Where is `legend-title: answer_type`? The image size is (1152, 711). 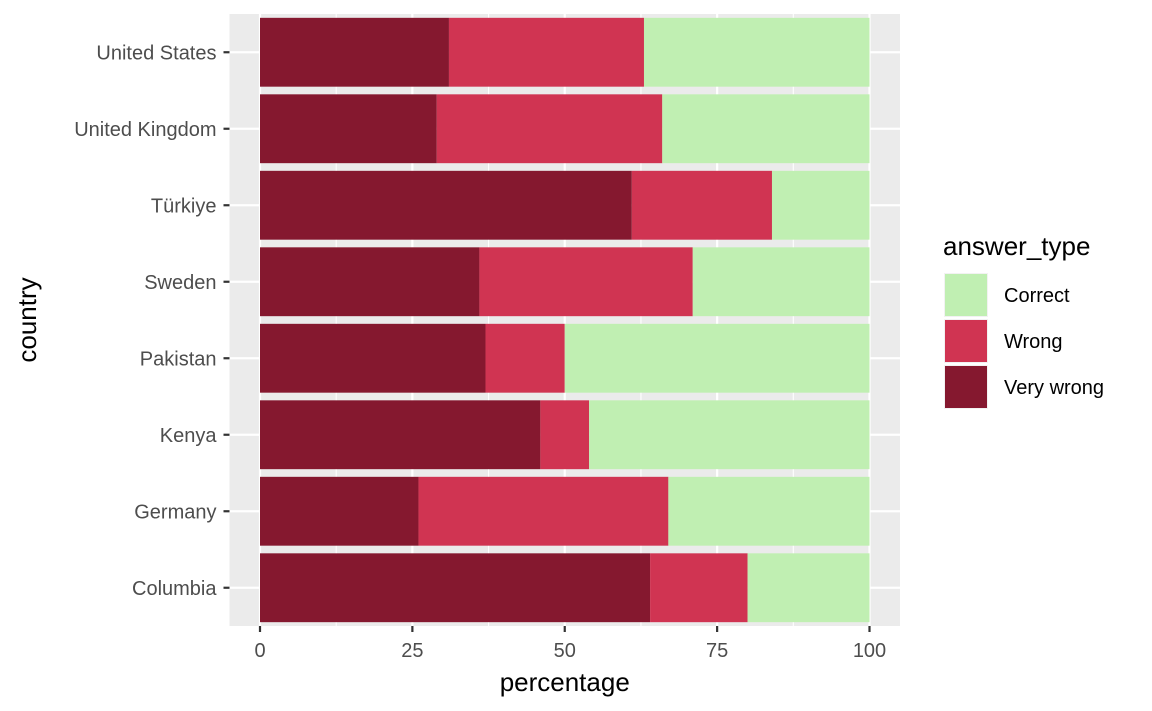
legend-title: answer_type is located at coordinates (1016, 246).